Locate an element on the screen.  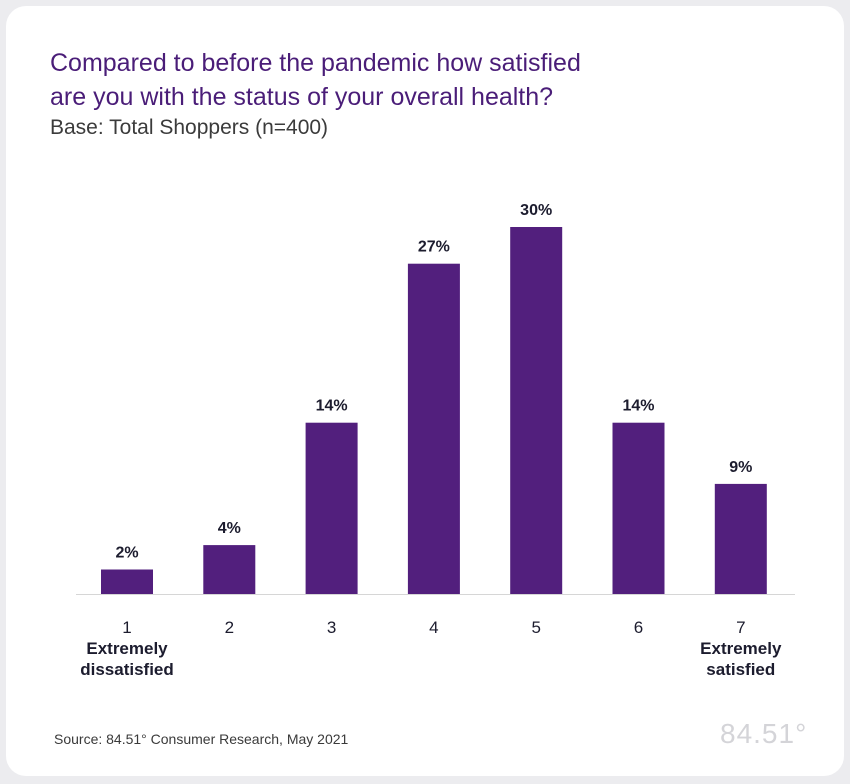
tick-sublabel-1-1: Extremely is located at coordinates (127, 648).